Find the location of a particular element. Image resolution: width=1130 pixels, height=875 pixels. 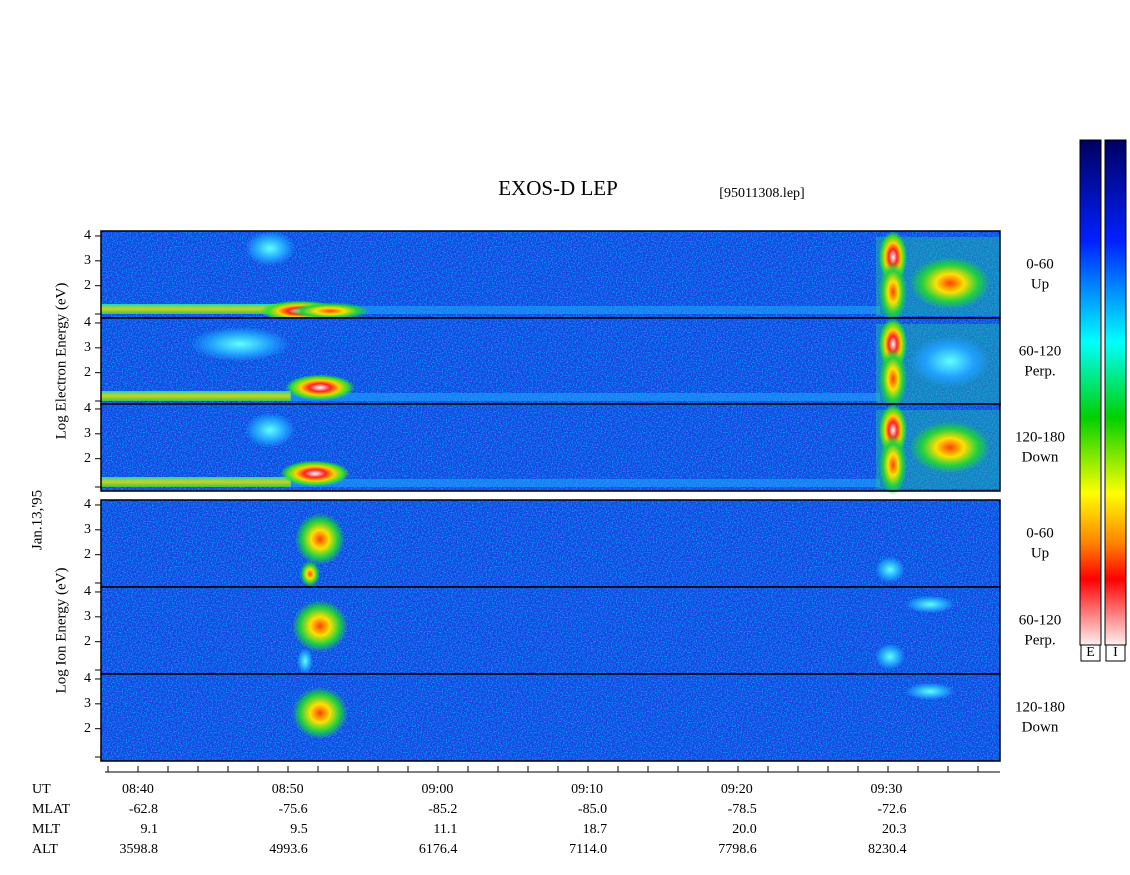

time-label: 09:30 is located at coordinates (887, 789).